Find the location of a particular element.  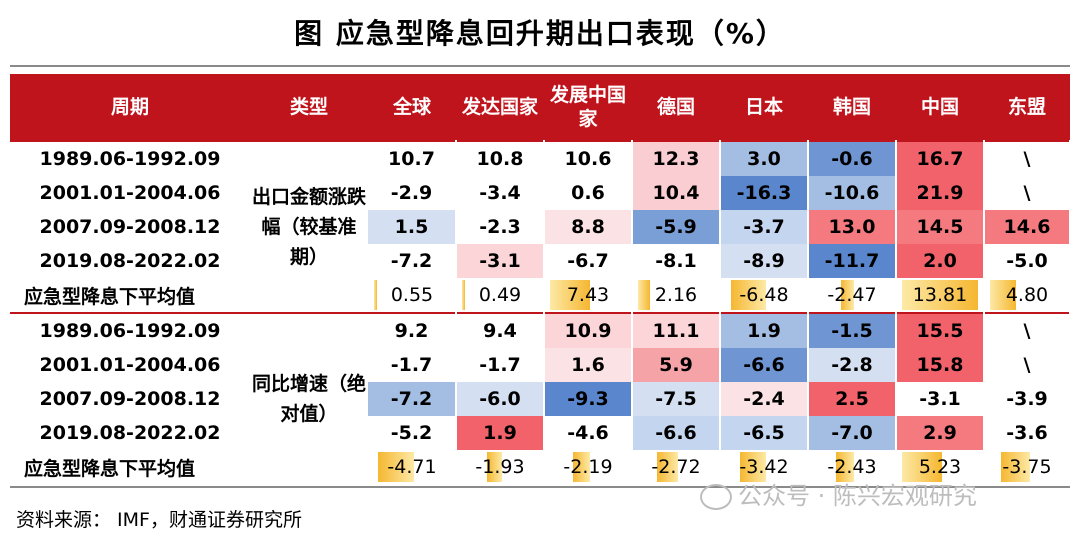

value-cell: -3.7 is located at coordinates (764, 227).